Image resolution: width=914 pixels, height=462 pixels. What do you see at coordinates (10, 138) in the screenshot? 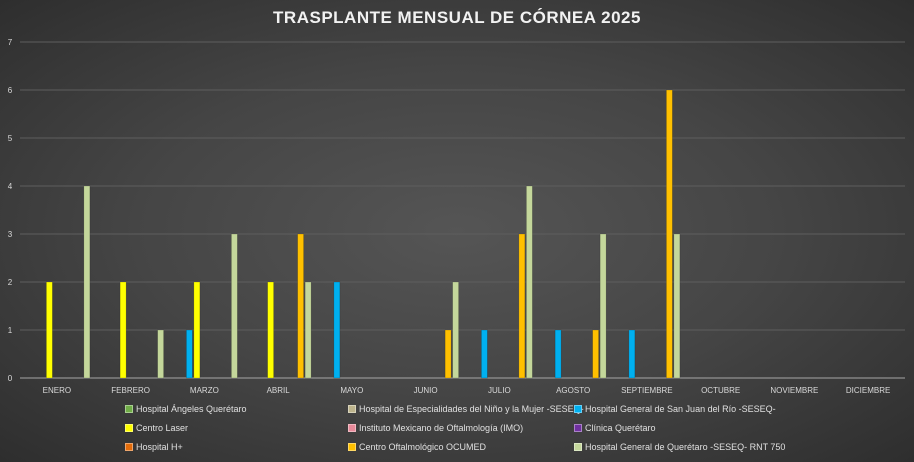
I see `y-tick-label: 5` at bounding box center [10, 138].